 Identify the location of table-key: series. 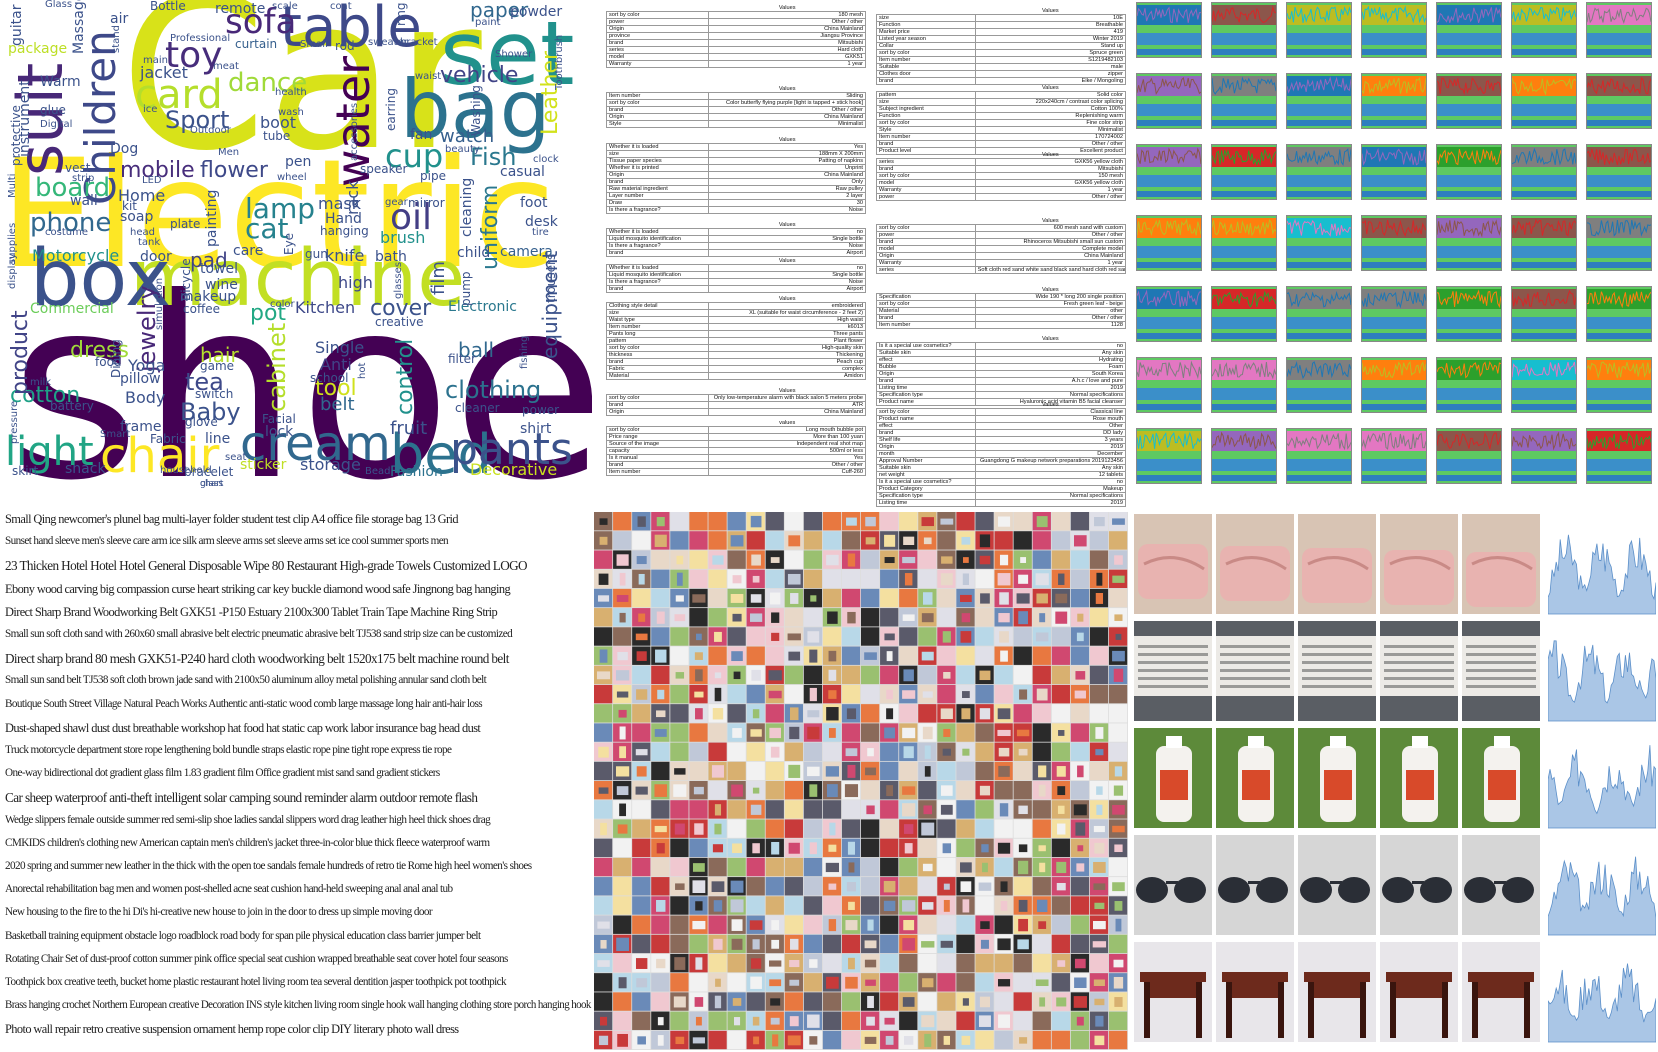
(657, 50).